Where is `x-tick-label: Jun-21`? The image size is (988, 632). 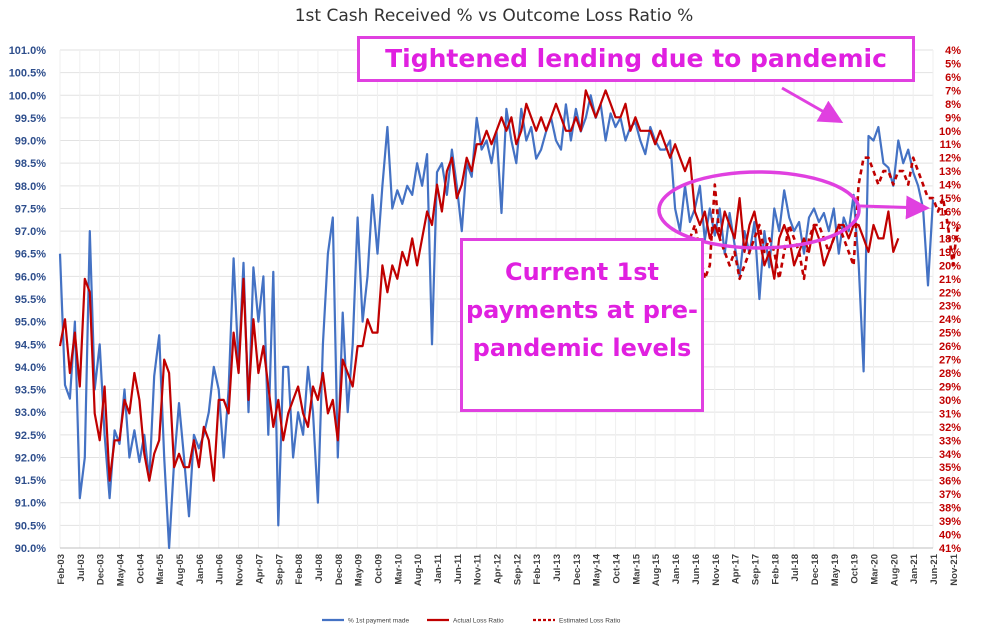
x-tick-label: Jun-21 is located at coordinates (934, 568).